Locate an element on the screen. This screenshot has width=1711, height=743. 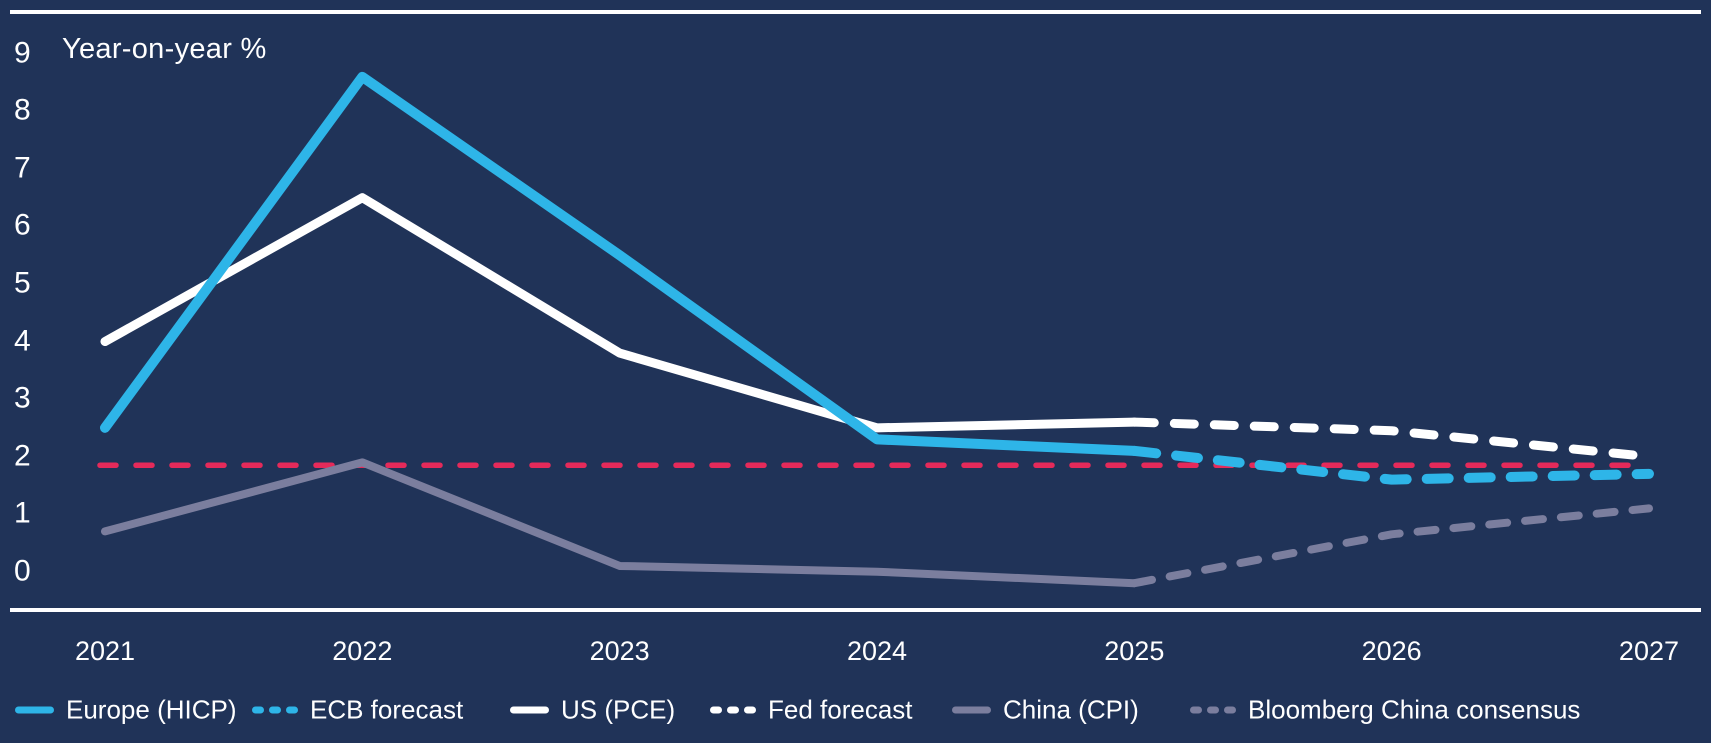
y-tick-label-3: 3 is located at coordinates (22, 398).